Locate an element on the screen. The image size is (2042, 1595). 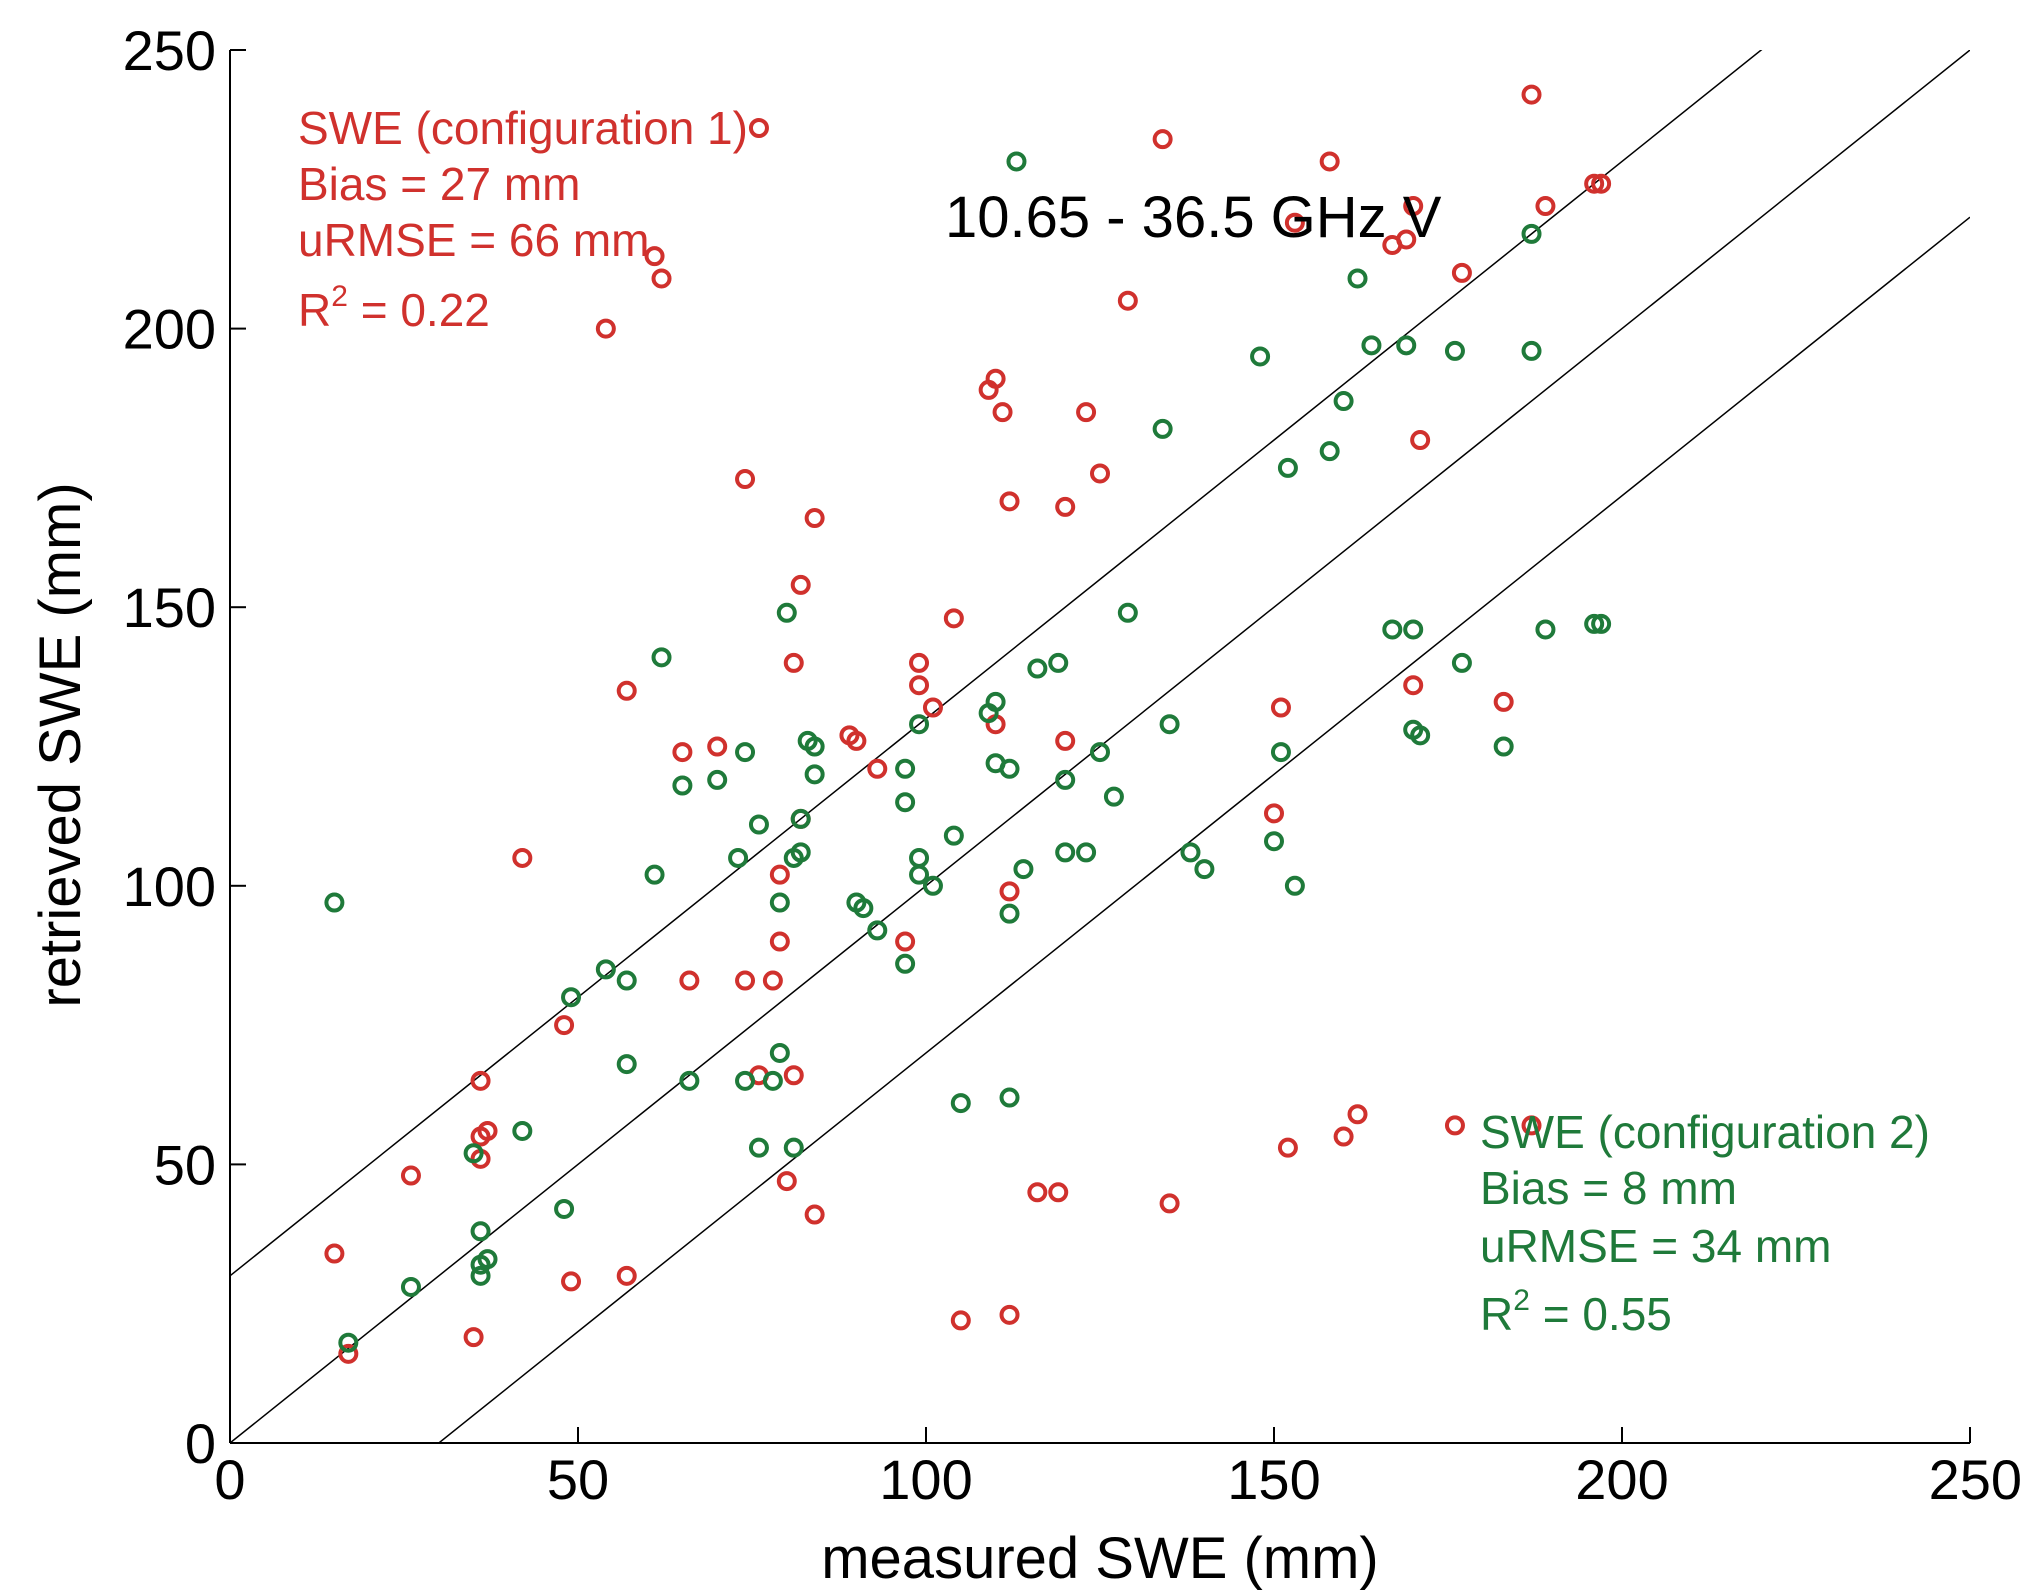
x-tick-label-2: 100 is located at coordinates (925, 1479).